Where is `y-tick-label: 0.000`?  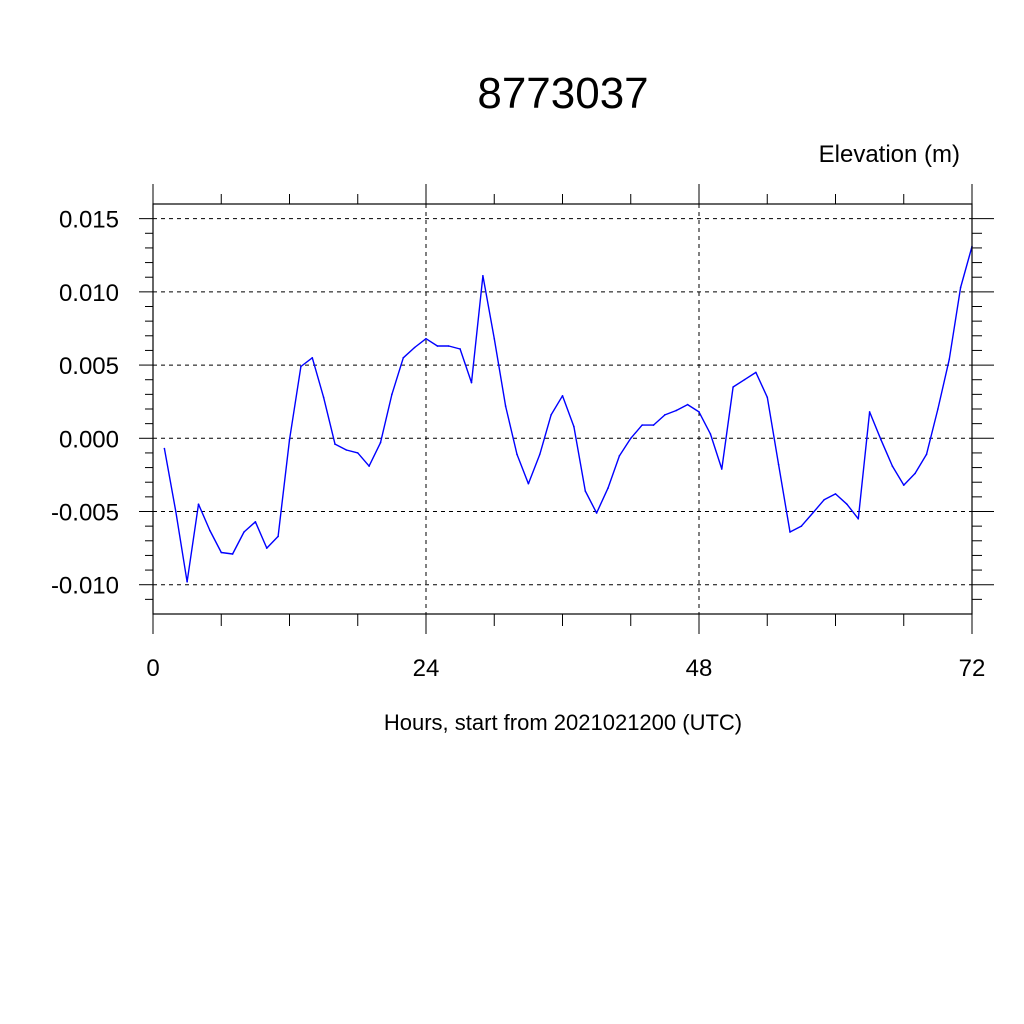 y-tick-label: 0.000 is located at coordinates (89, 439).